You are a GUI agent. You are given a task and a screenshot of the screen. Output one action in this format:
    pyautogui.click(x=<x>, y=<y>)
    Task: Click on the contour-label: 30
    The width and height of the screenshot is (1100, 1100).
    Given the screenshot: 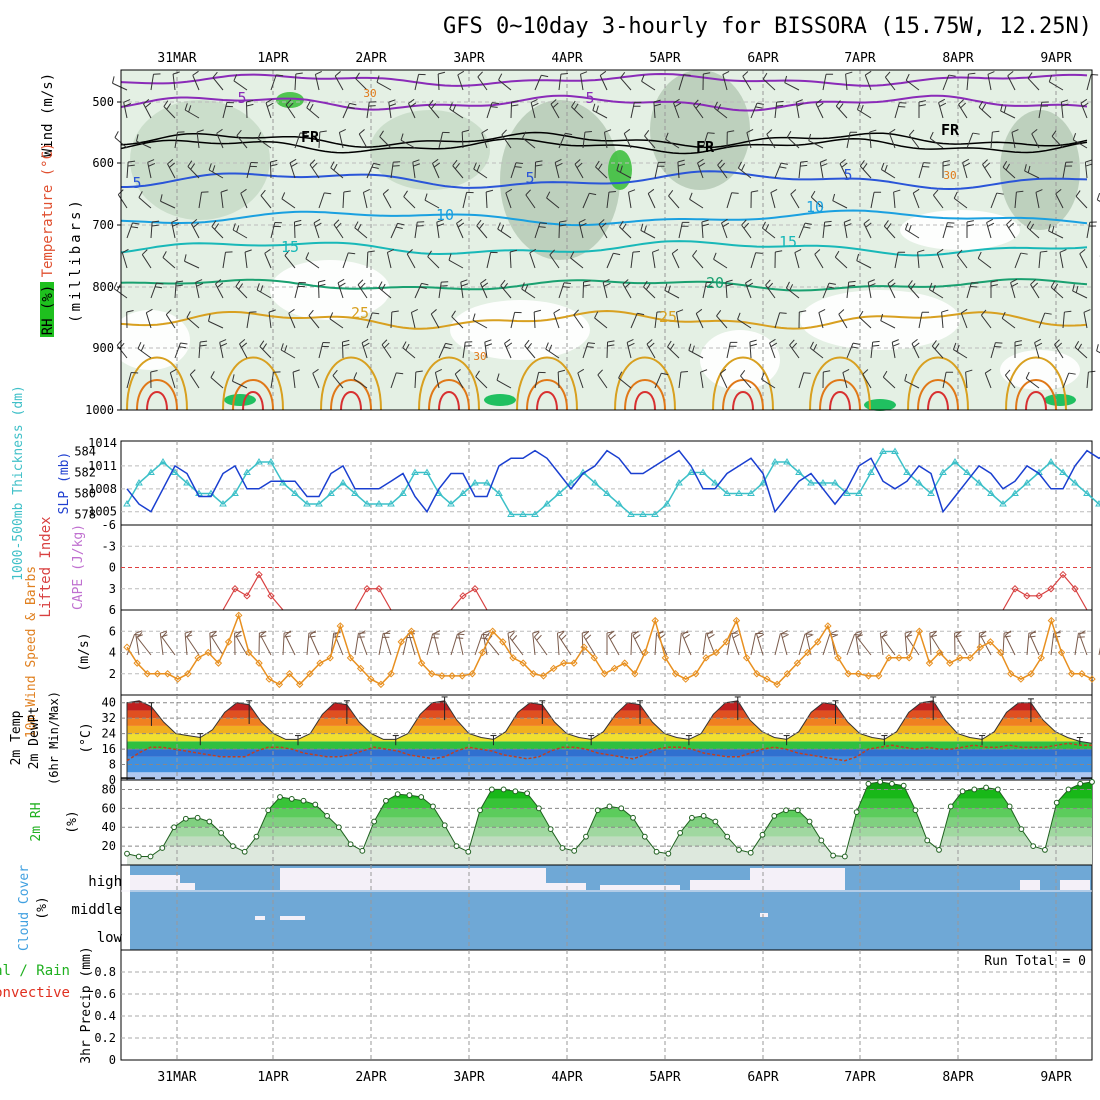 What is the action you would take?
    pyautogui.click(x=949, y=175)
    